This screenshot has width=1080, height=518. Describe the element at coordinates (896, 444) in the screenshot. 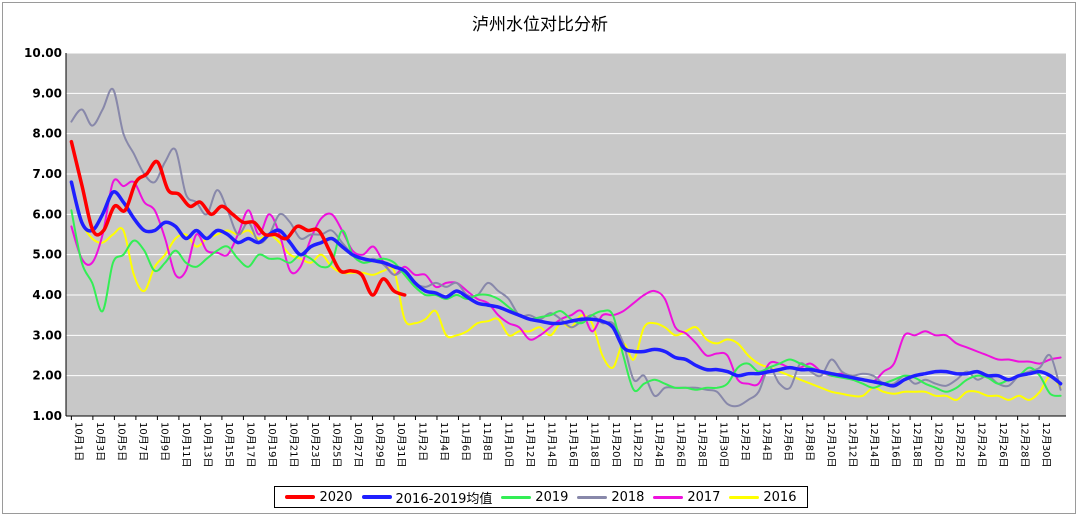

I see `x-tick-label: 12月16日` at that location.